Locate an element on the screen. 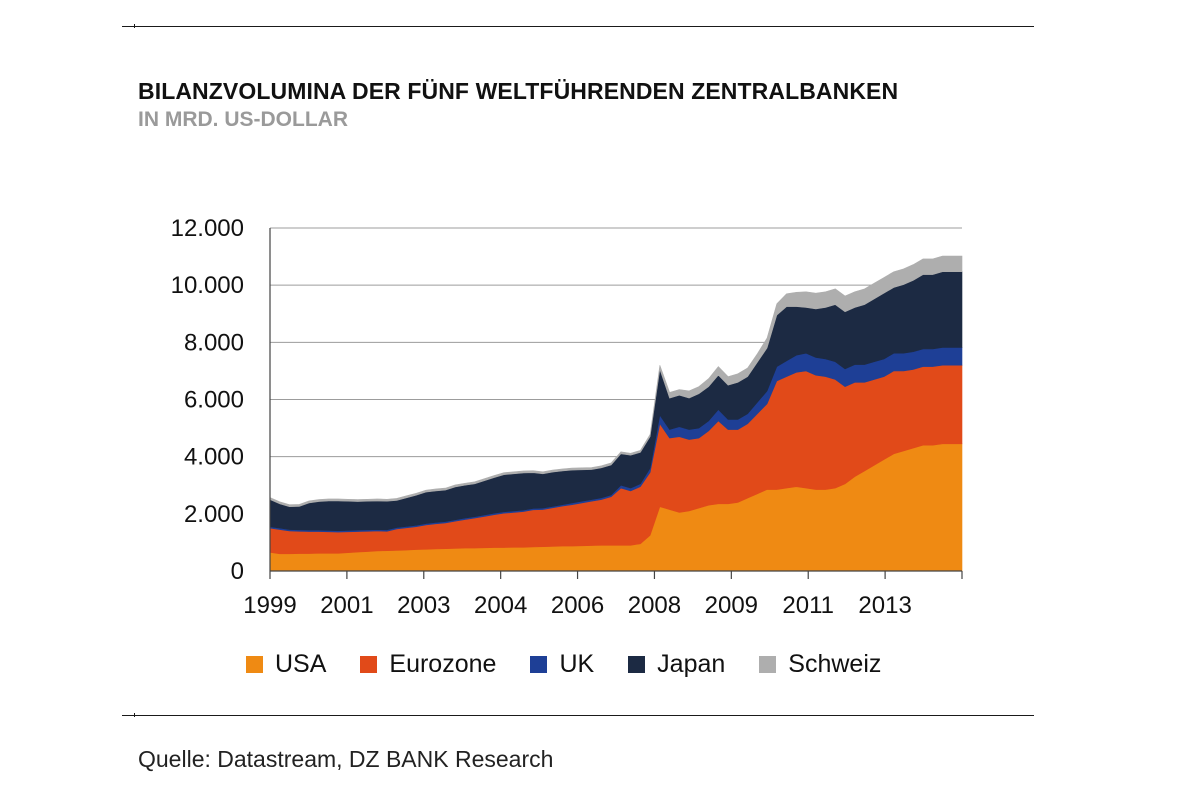 This screenshot has width=1200, height=800. legend-label: Japan is located at coordinates (691, 664).